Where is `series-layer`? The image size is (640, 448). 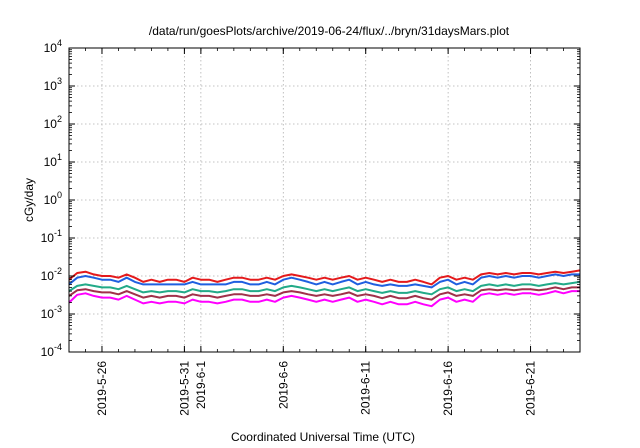
series-layer is located at coordinates (324, 288).